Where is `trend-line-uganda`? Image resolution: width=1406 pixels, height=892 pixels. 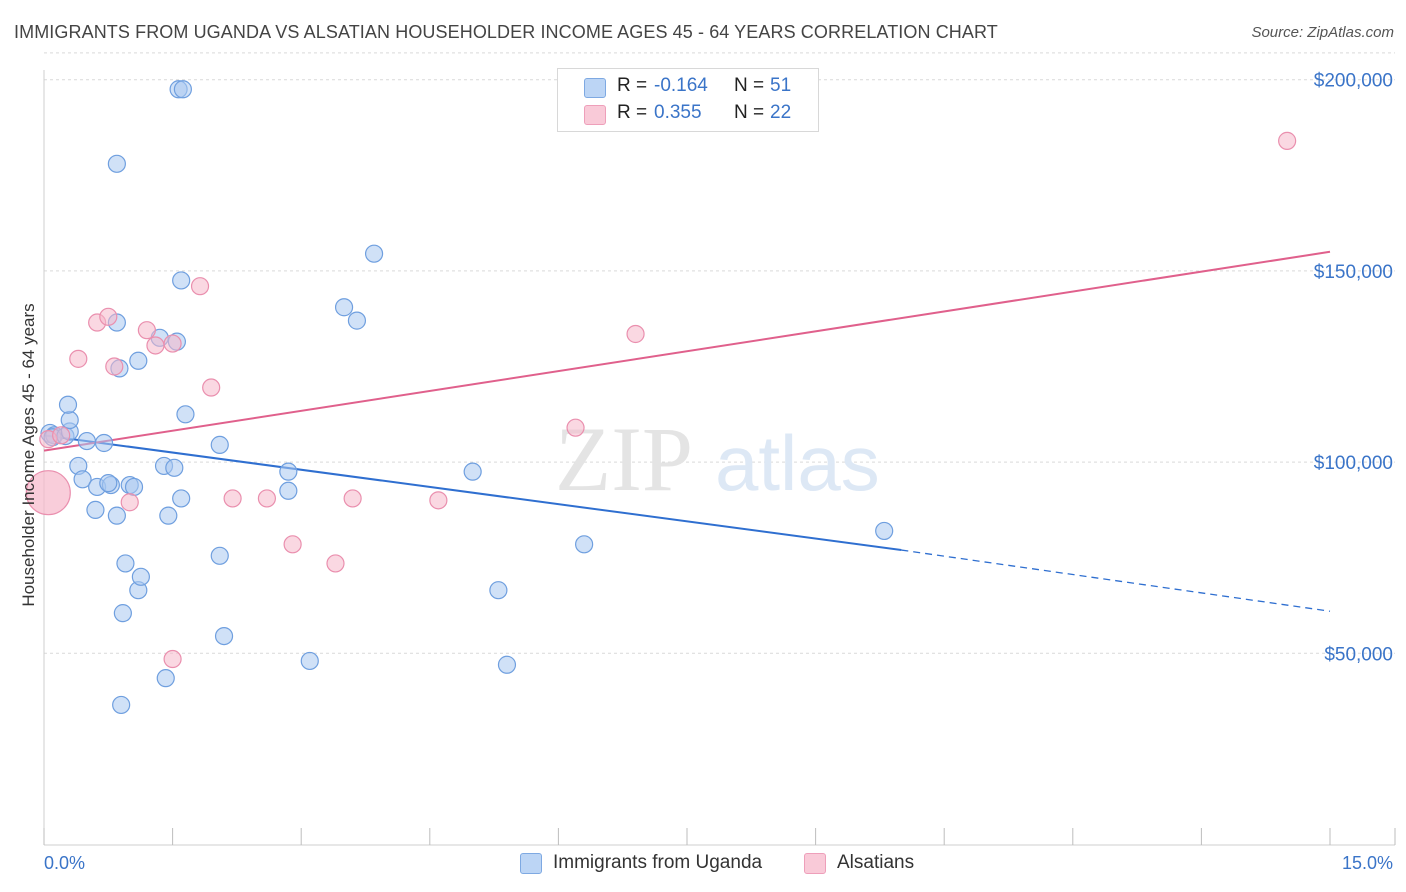
trend-line-uganda is located at coordinates (472, 493).